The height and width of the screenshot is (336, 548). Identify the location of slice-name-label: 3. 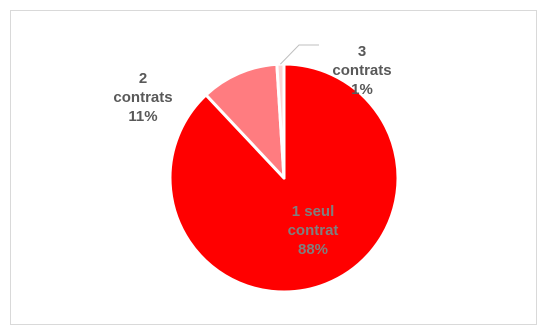
(362, 51).